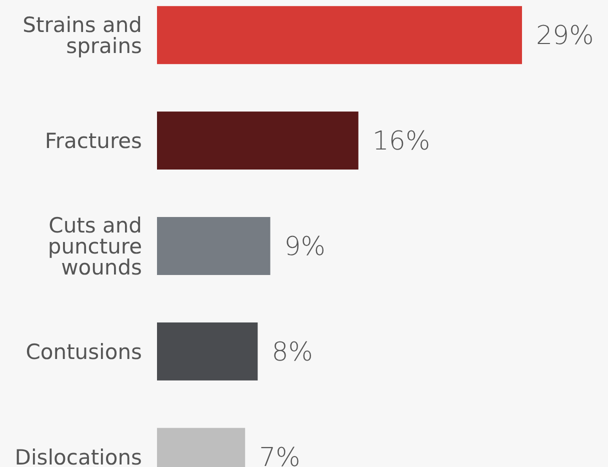 This screenshot has width=608, height=467. What do you see at coordinates (95, 246) in the screenshot?
I see `y-tick-label: Cuts and puncture wounds` at bounding box center [95, 246].